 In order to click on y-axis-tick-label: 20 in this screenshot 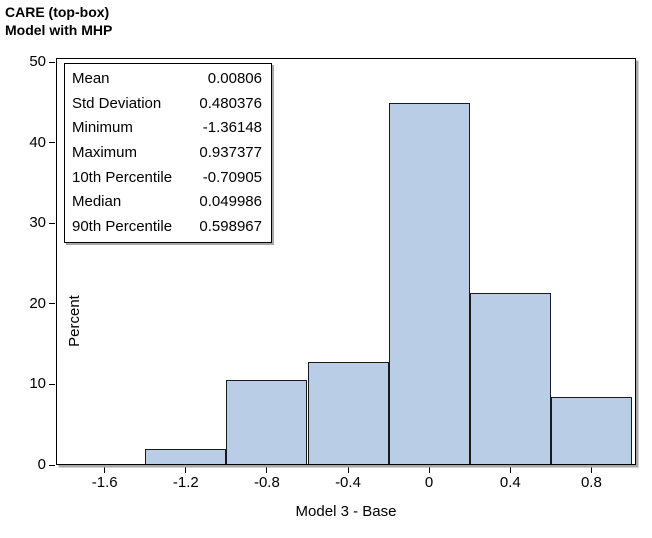, I will do `click(37, 303)`.